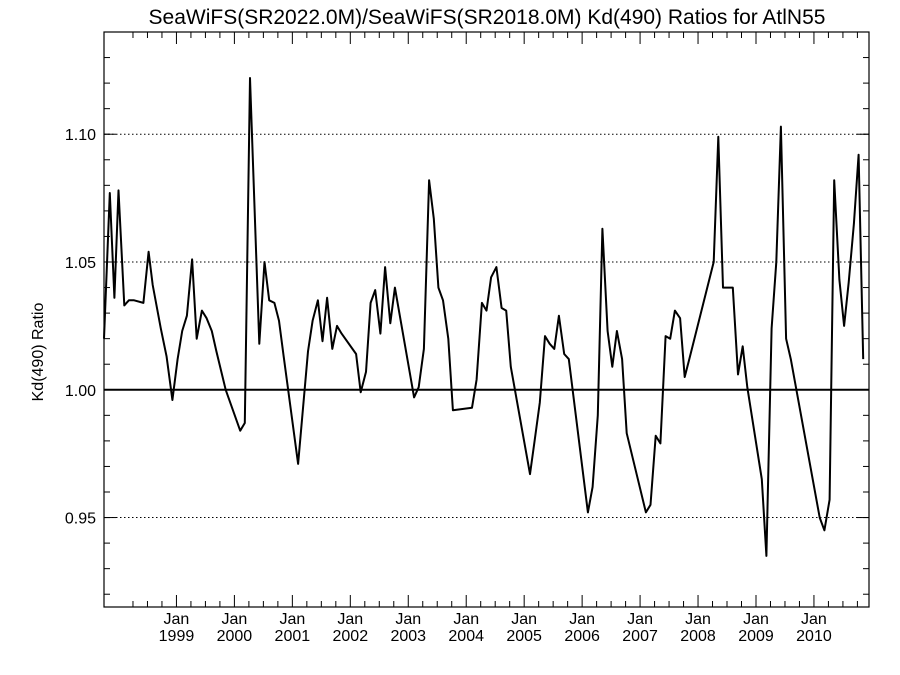  Describe the element at coordinates (408, 636) in the screenshot. I see `x-tick-label-year: 2003` at that location.